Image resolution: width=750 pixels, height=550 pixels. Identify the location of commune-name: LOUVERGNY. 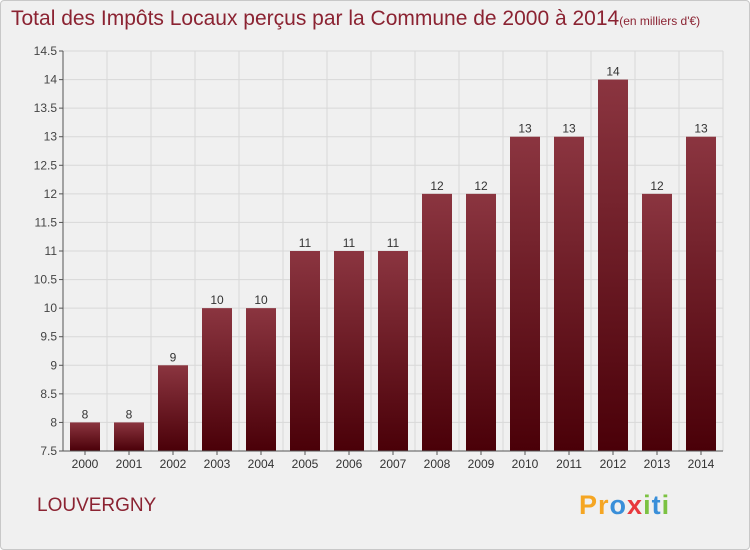
(97, 505).